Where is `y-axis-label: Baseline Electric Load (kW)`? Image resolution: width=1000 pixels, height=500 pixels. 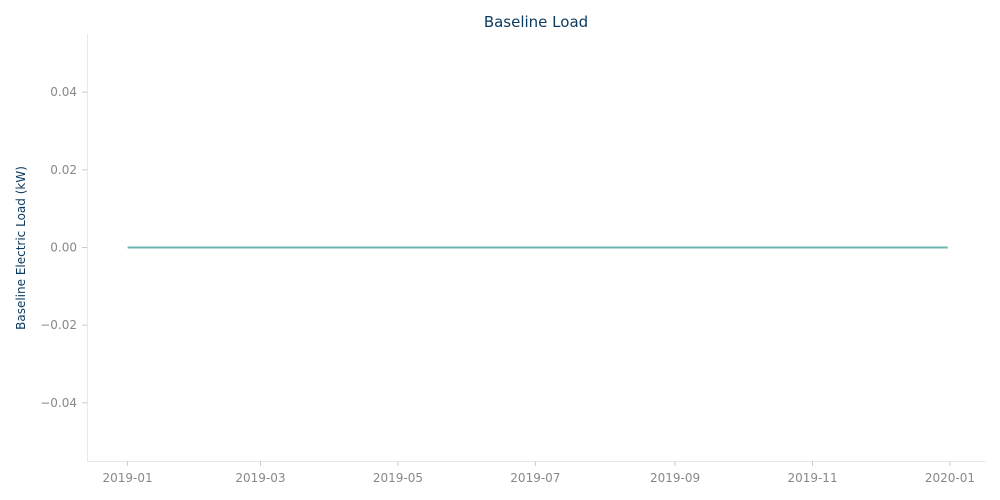
y-axis-label: Baseline Electric Load (kW) is located at coordinates (21, 248).